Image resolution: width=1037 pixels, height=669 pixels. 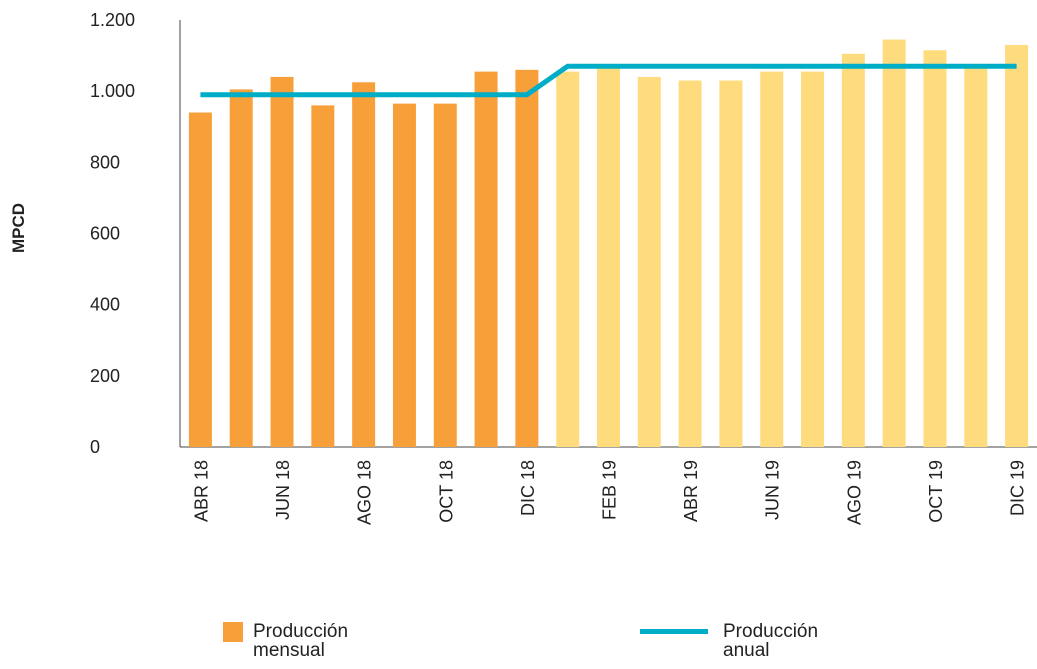 I want to click on legend-label: Producción mensual, so click(x=301, y=641).